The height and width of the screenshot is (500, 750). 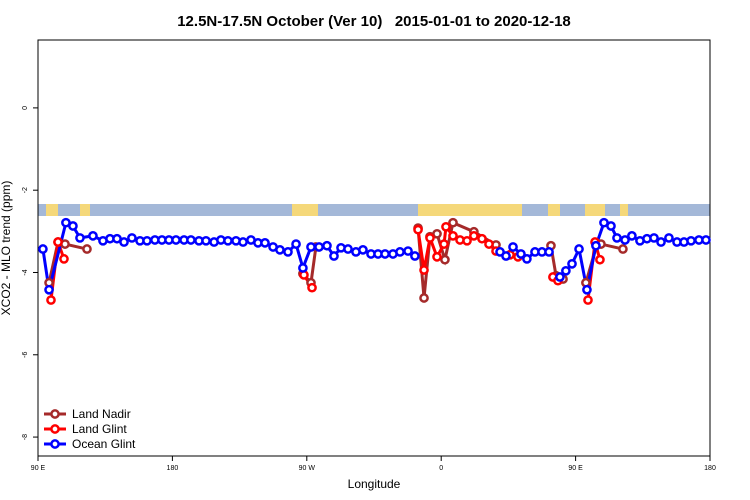 I want to click on legend-item: Land Glint, so click(x=85, y=429).